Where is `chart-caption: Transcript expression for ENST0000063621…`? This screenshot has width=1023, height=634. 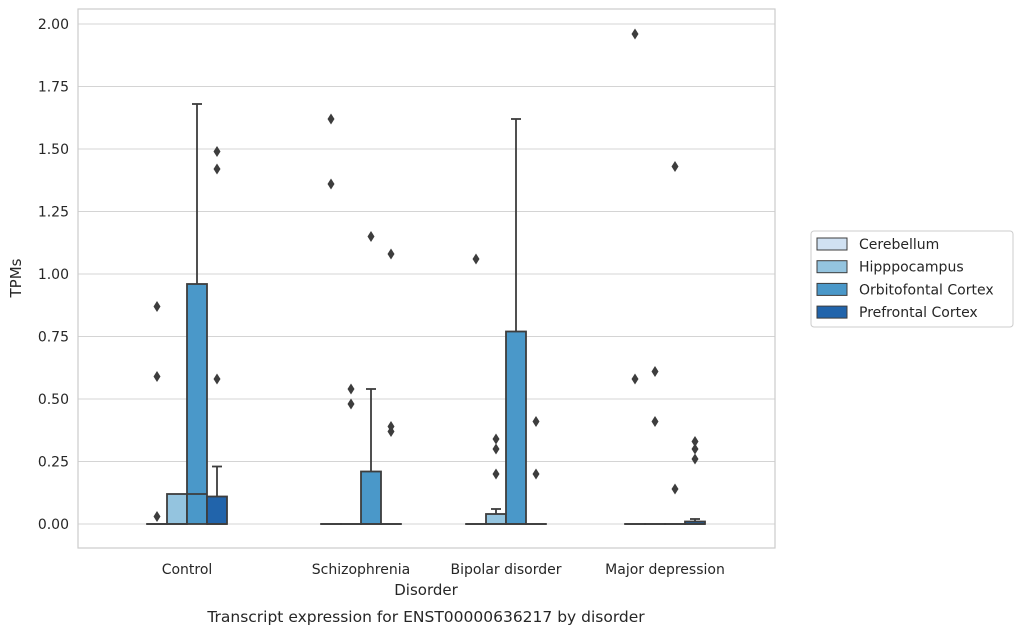
chart-caption: Transcript expression for ENST0000063621… is located at coordinates (425, 617).